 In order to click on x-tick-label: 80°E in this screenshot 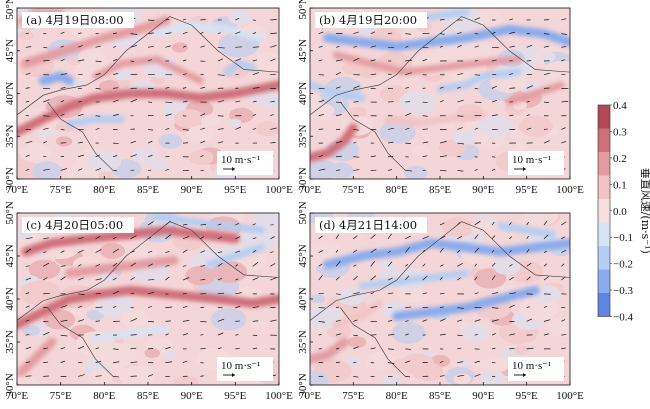, I will do `click(104, 190)`.